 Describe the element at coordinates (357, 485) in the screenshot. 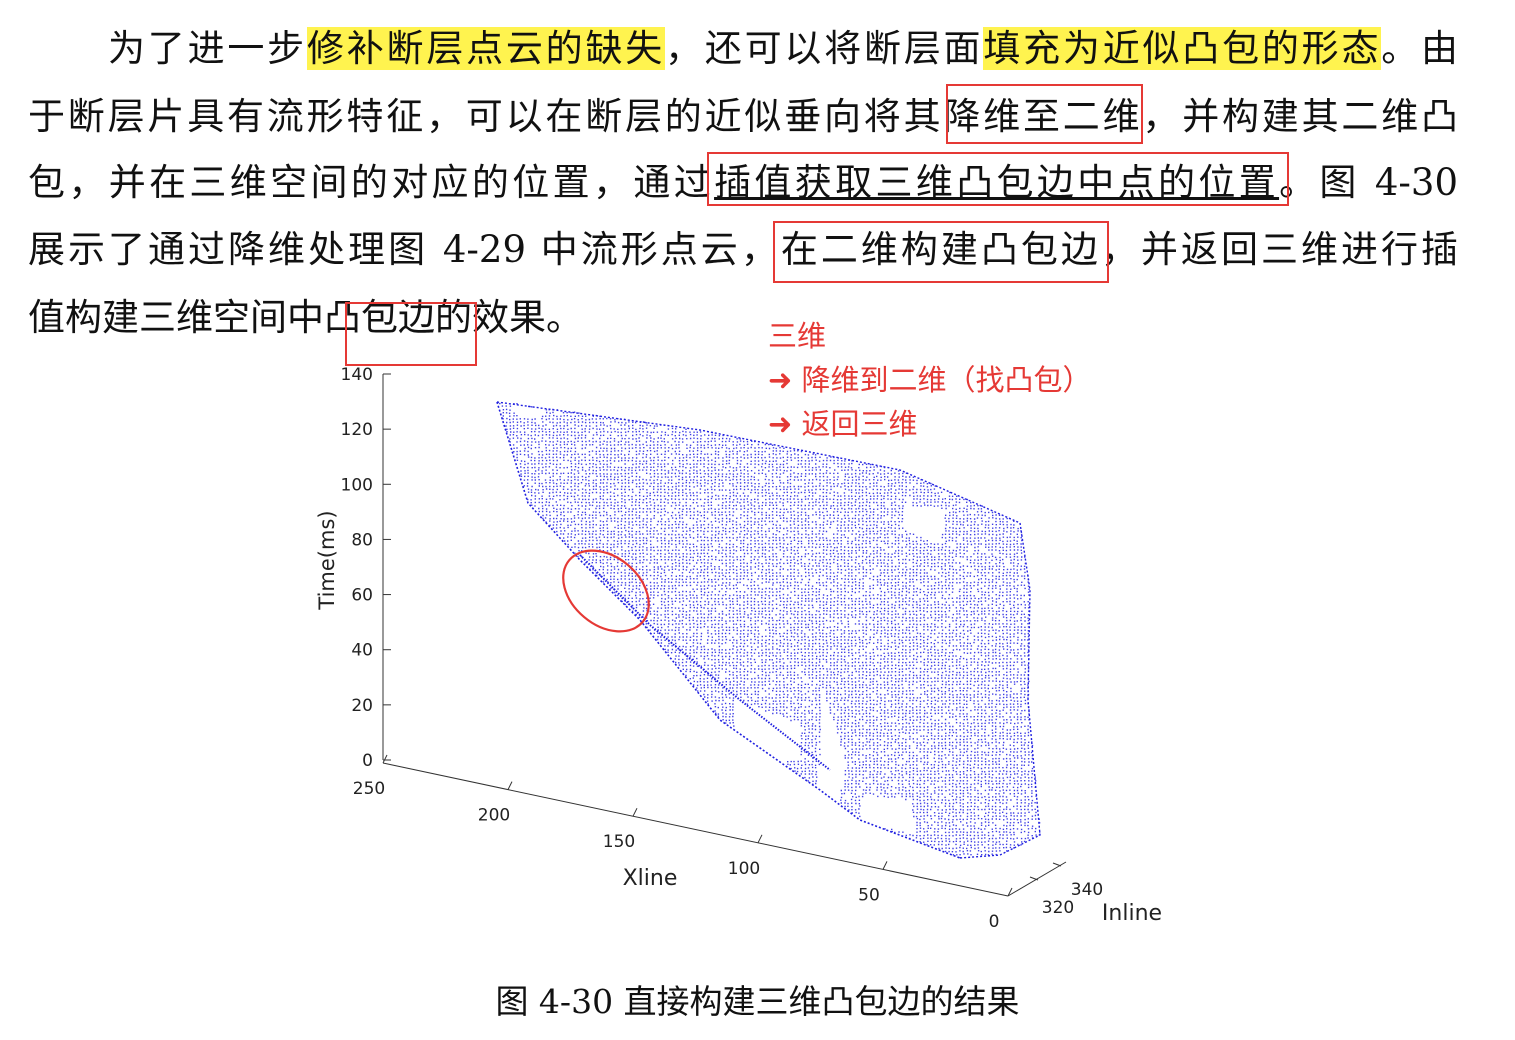

I see `z-tick-label: 100` at that location.